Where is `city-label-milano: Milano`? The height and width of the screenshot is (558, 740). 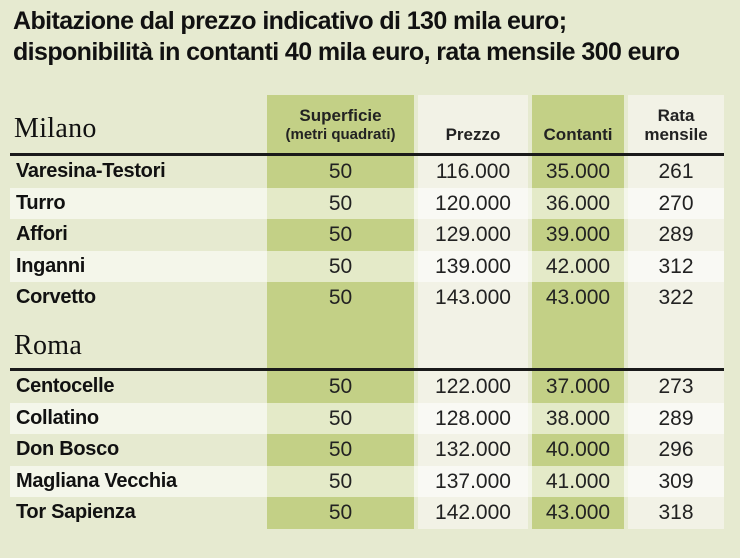
city-label-milano: Milano is located at coordinates (55, 128).